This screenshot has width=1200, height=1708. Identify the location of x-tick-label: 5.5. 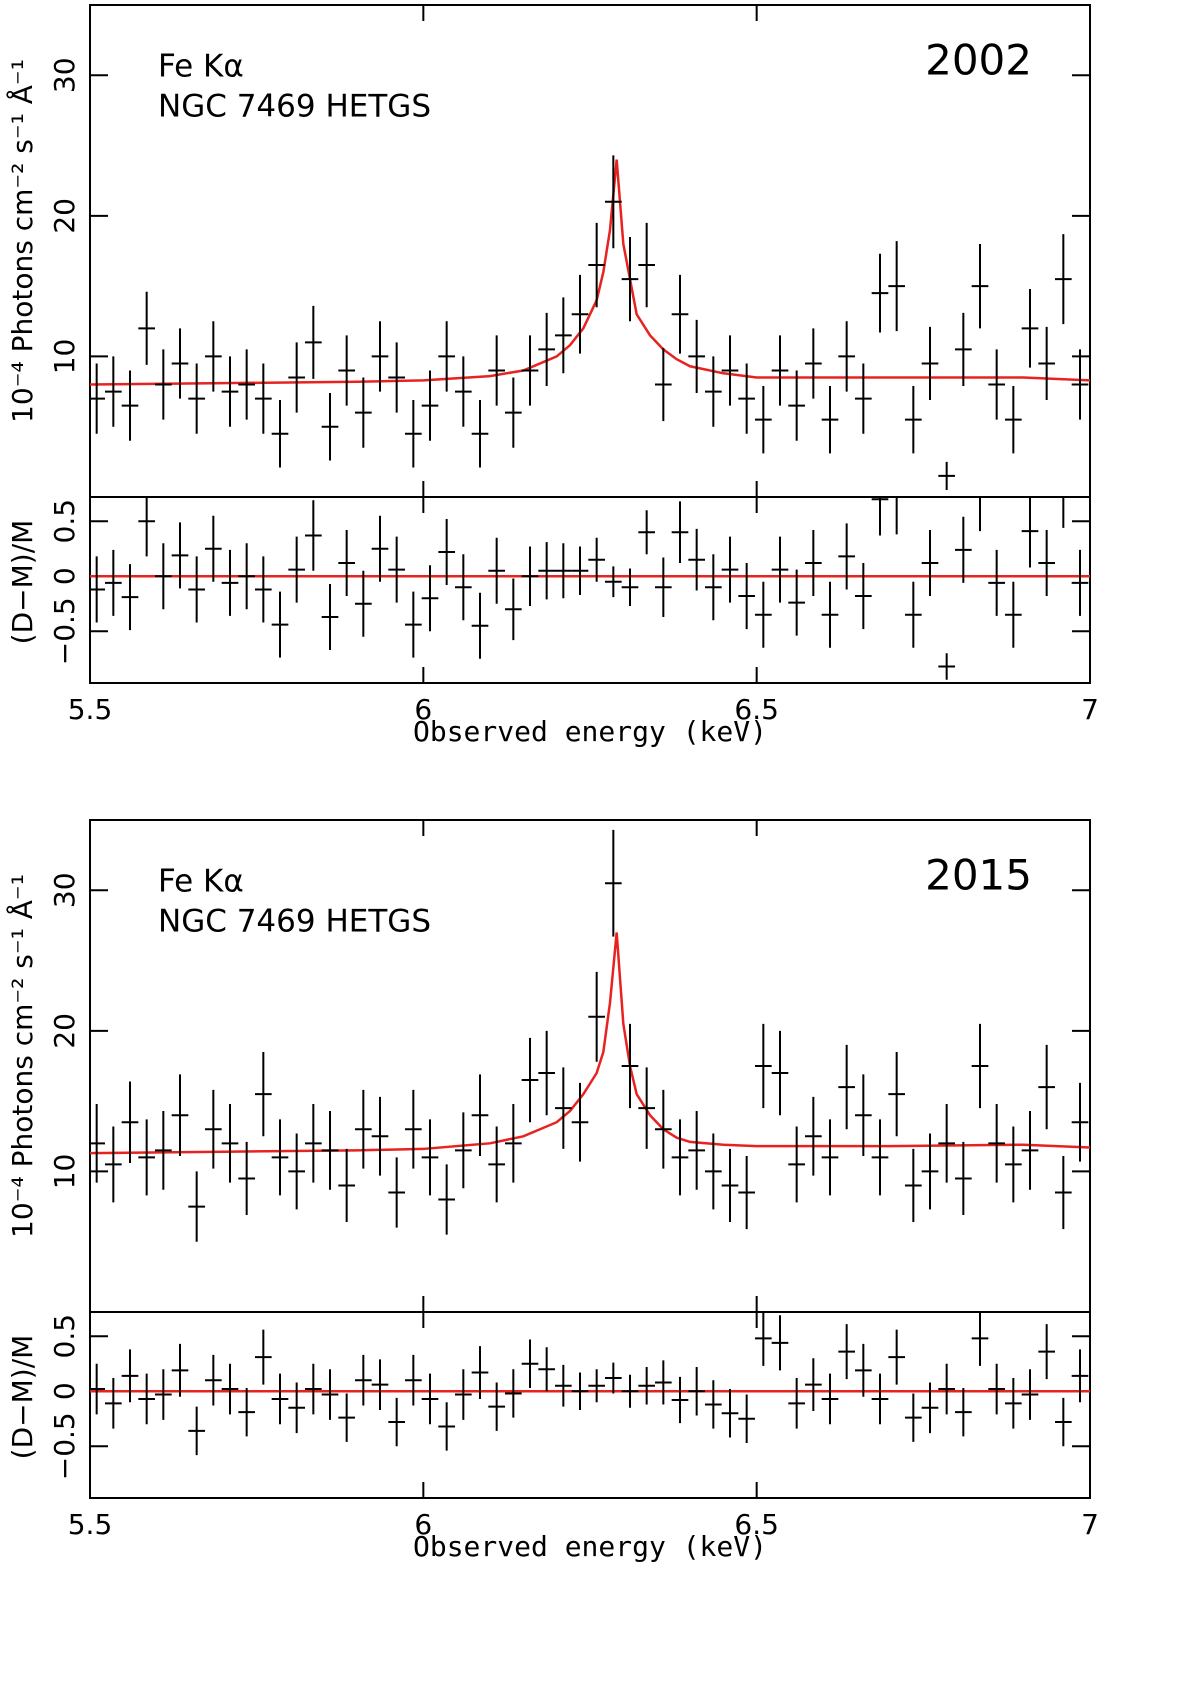
(90, 1524).